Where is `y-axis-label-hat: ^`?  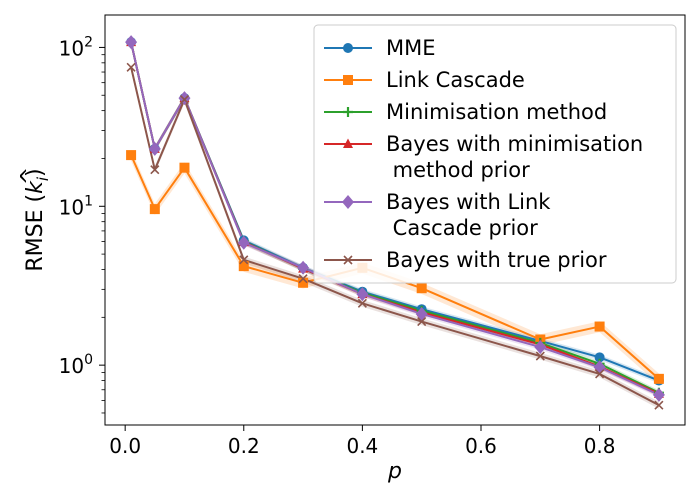
y-axis-label-hat: ^ is located at coordinates (29, 176).